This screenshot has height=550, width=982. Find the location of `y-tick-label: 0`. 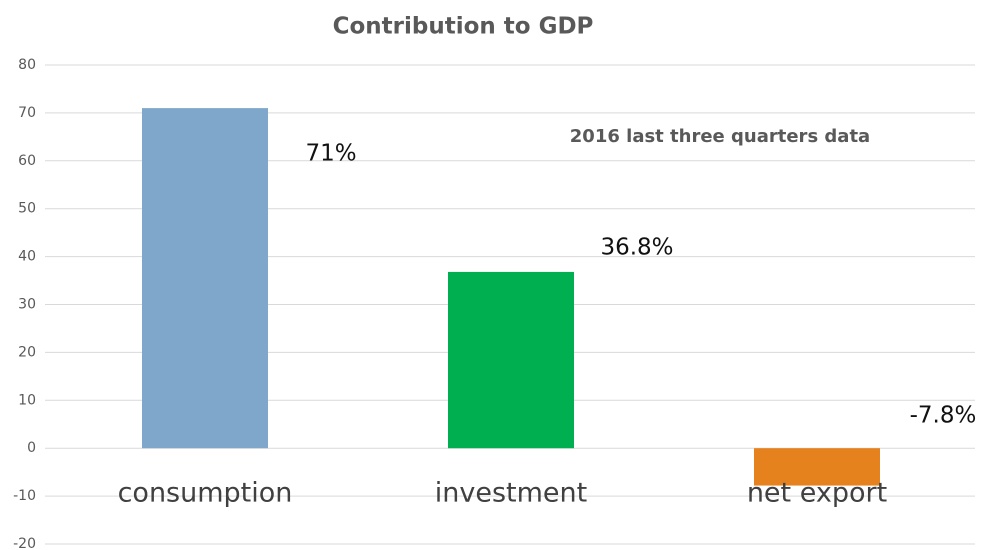

y-tick-label: 0 is located at coordinates (31, 448).